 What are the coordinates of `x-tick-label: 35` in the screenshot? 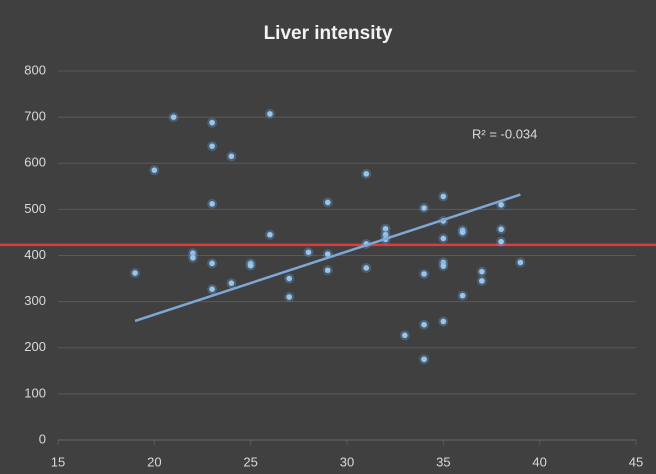 It's located at (443, 461).